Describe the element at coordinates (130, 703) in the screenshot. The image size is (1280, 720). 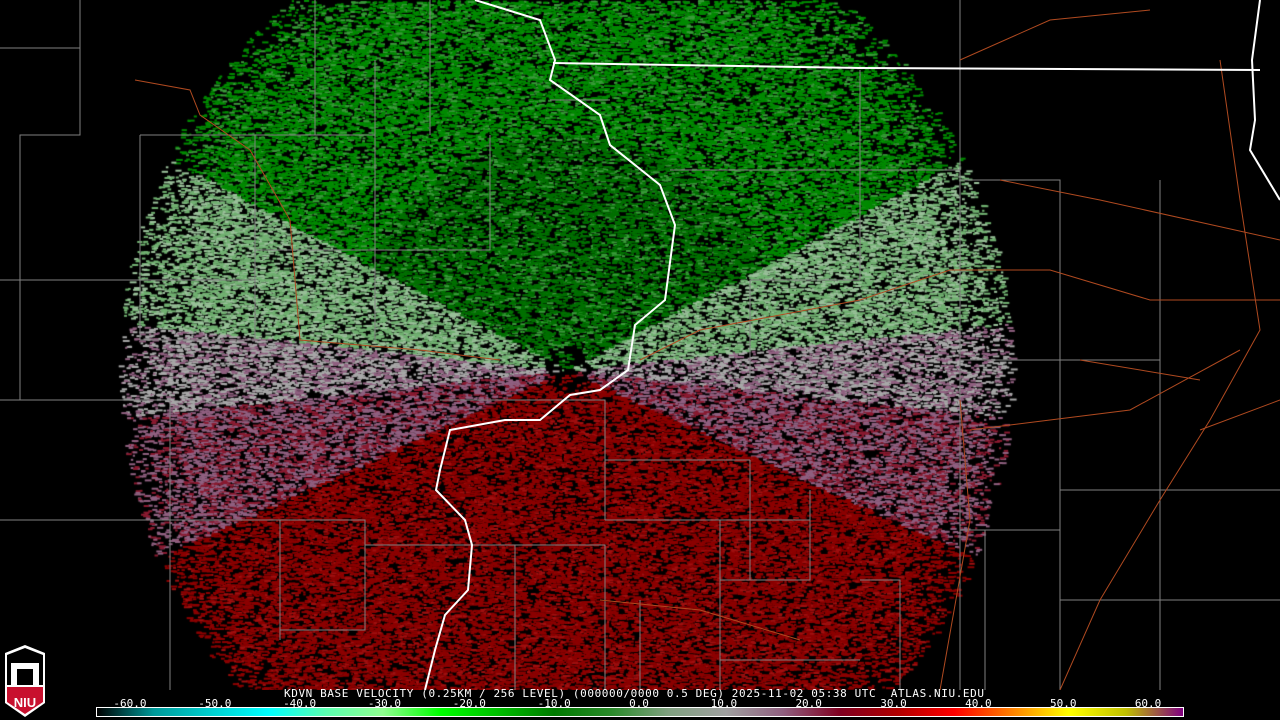
I see `colorbar-tick-label: -60.0` at that location.